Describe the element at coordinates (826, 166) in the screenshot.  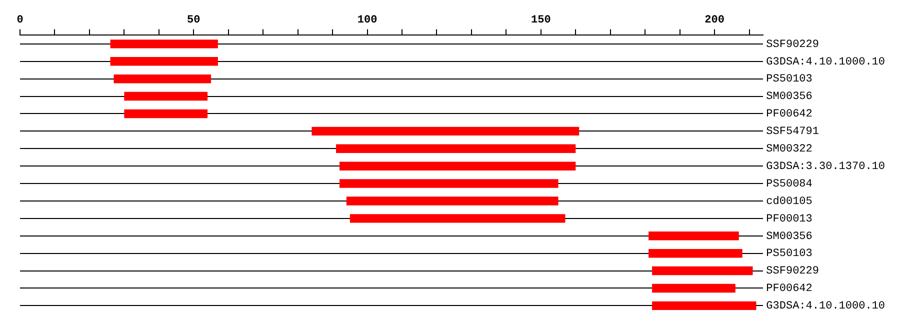
I see `y-tick-label: G3DSA:3.30.1370.10` at that location.